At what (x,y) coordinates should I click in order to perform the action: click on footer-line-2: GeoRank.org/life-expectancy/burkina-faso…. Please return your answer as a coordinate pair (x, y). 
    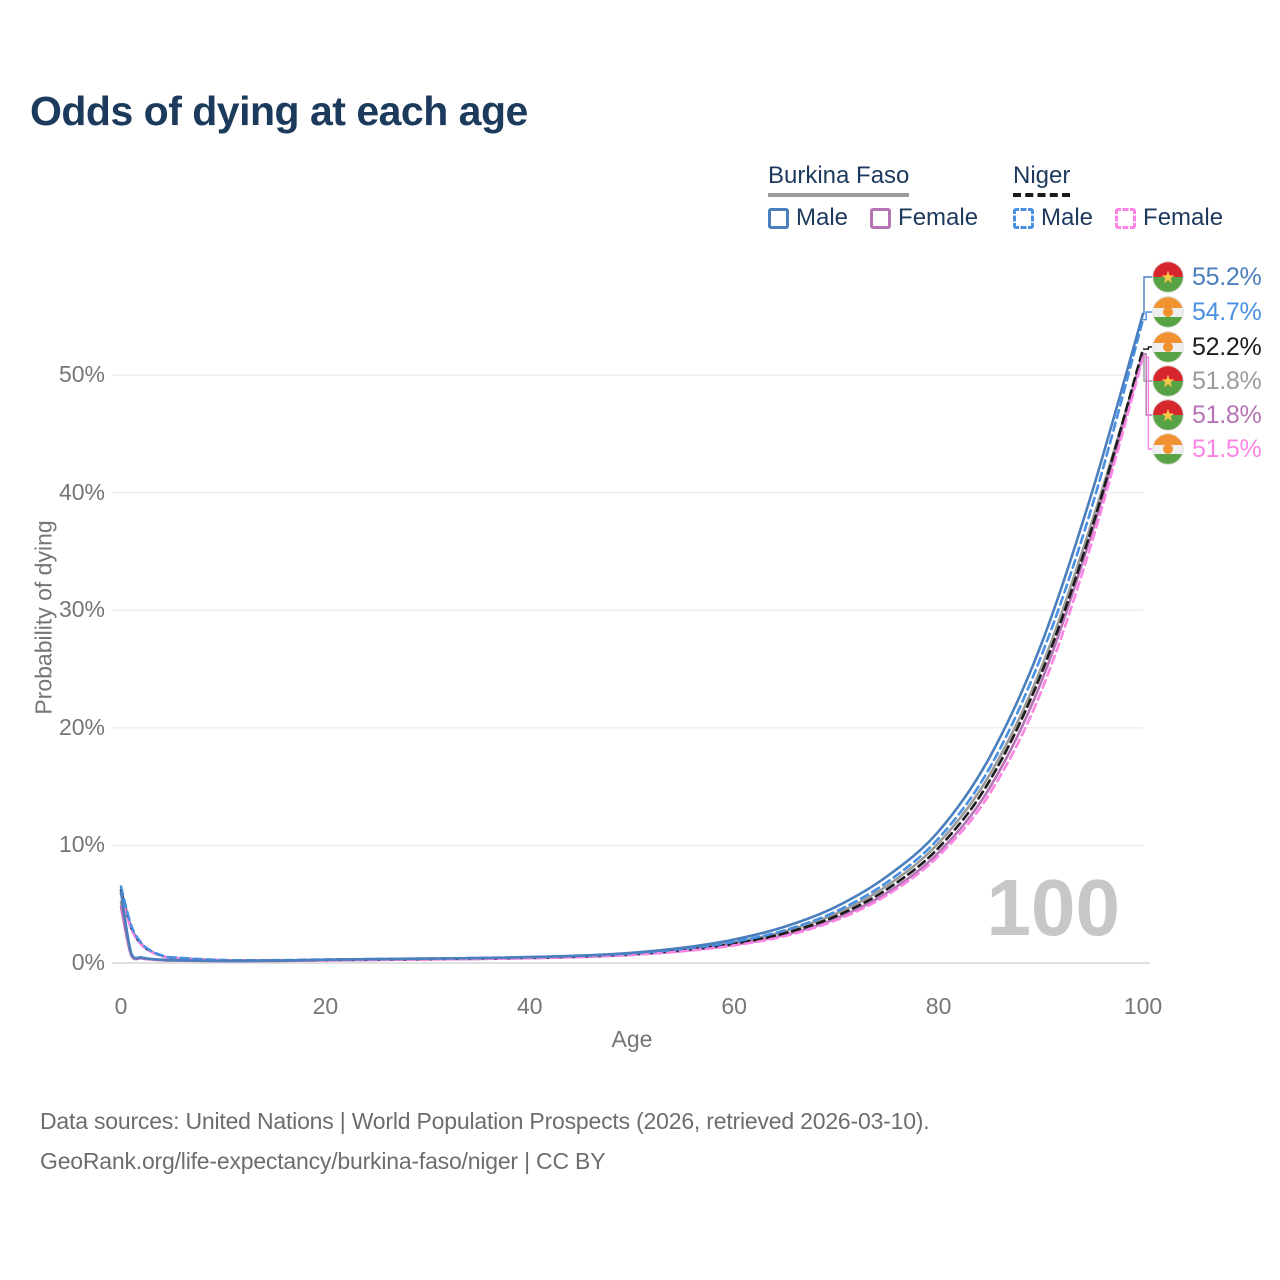
    Looking at the image, I should click on (323, 1161).